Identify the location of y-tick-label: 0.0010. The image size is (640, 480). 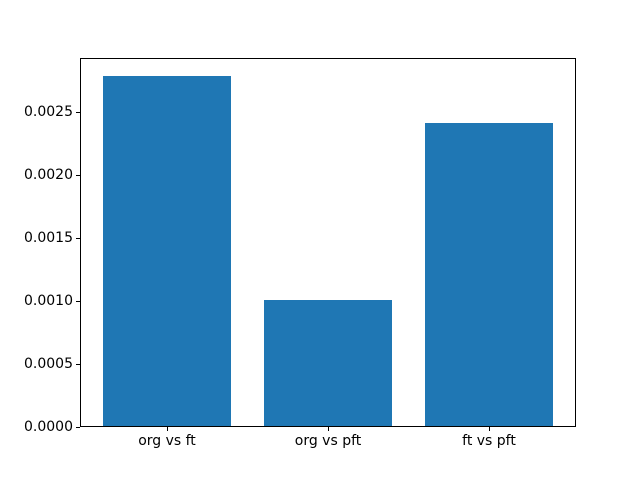
(48, 301).